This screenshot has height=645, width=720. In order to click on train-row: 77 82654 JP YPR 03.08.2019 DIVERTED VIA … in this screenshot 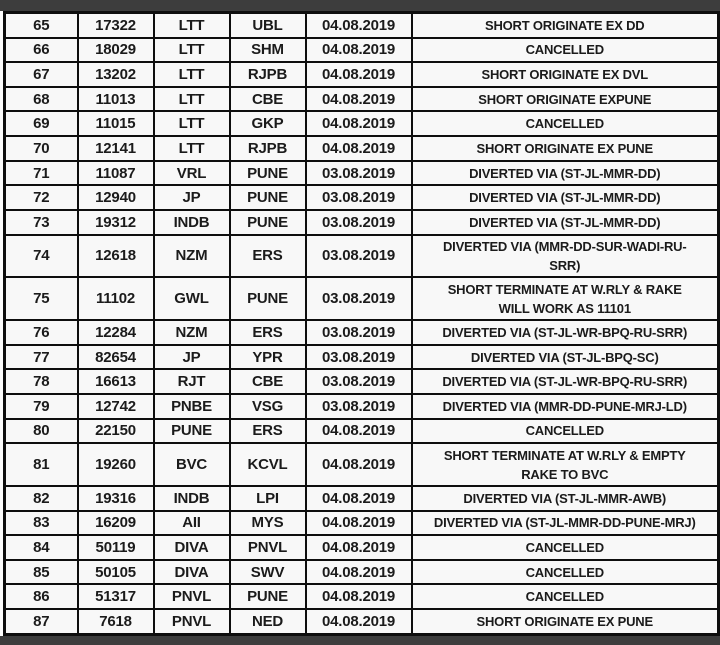, I will do `click(361, 357)`.